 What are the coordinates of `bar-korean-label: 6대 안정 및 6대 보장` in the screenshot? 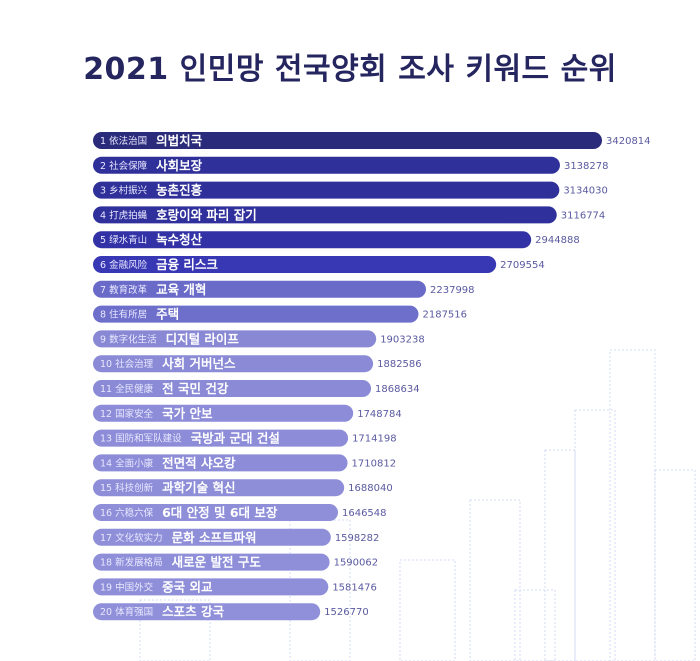 It's located at (220, 512).